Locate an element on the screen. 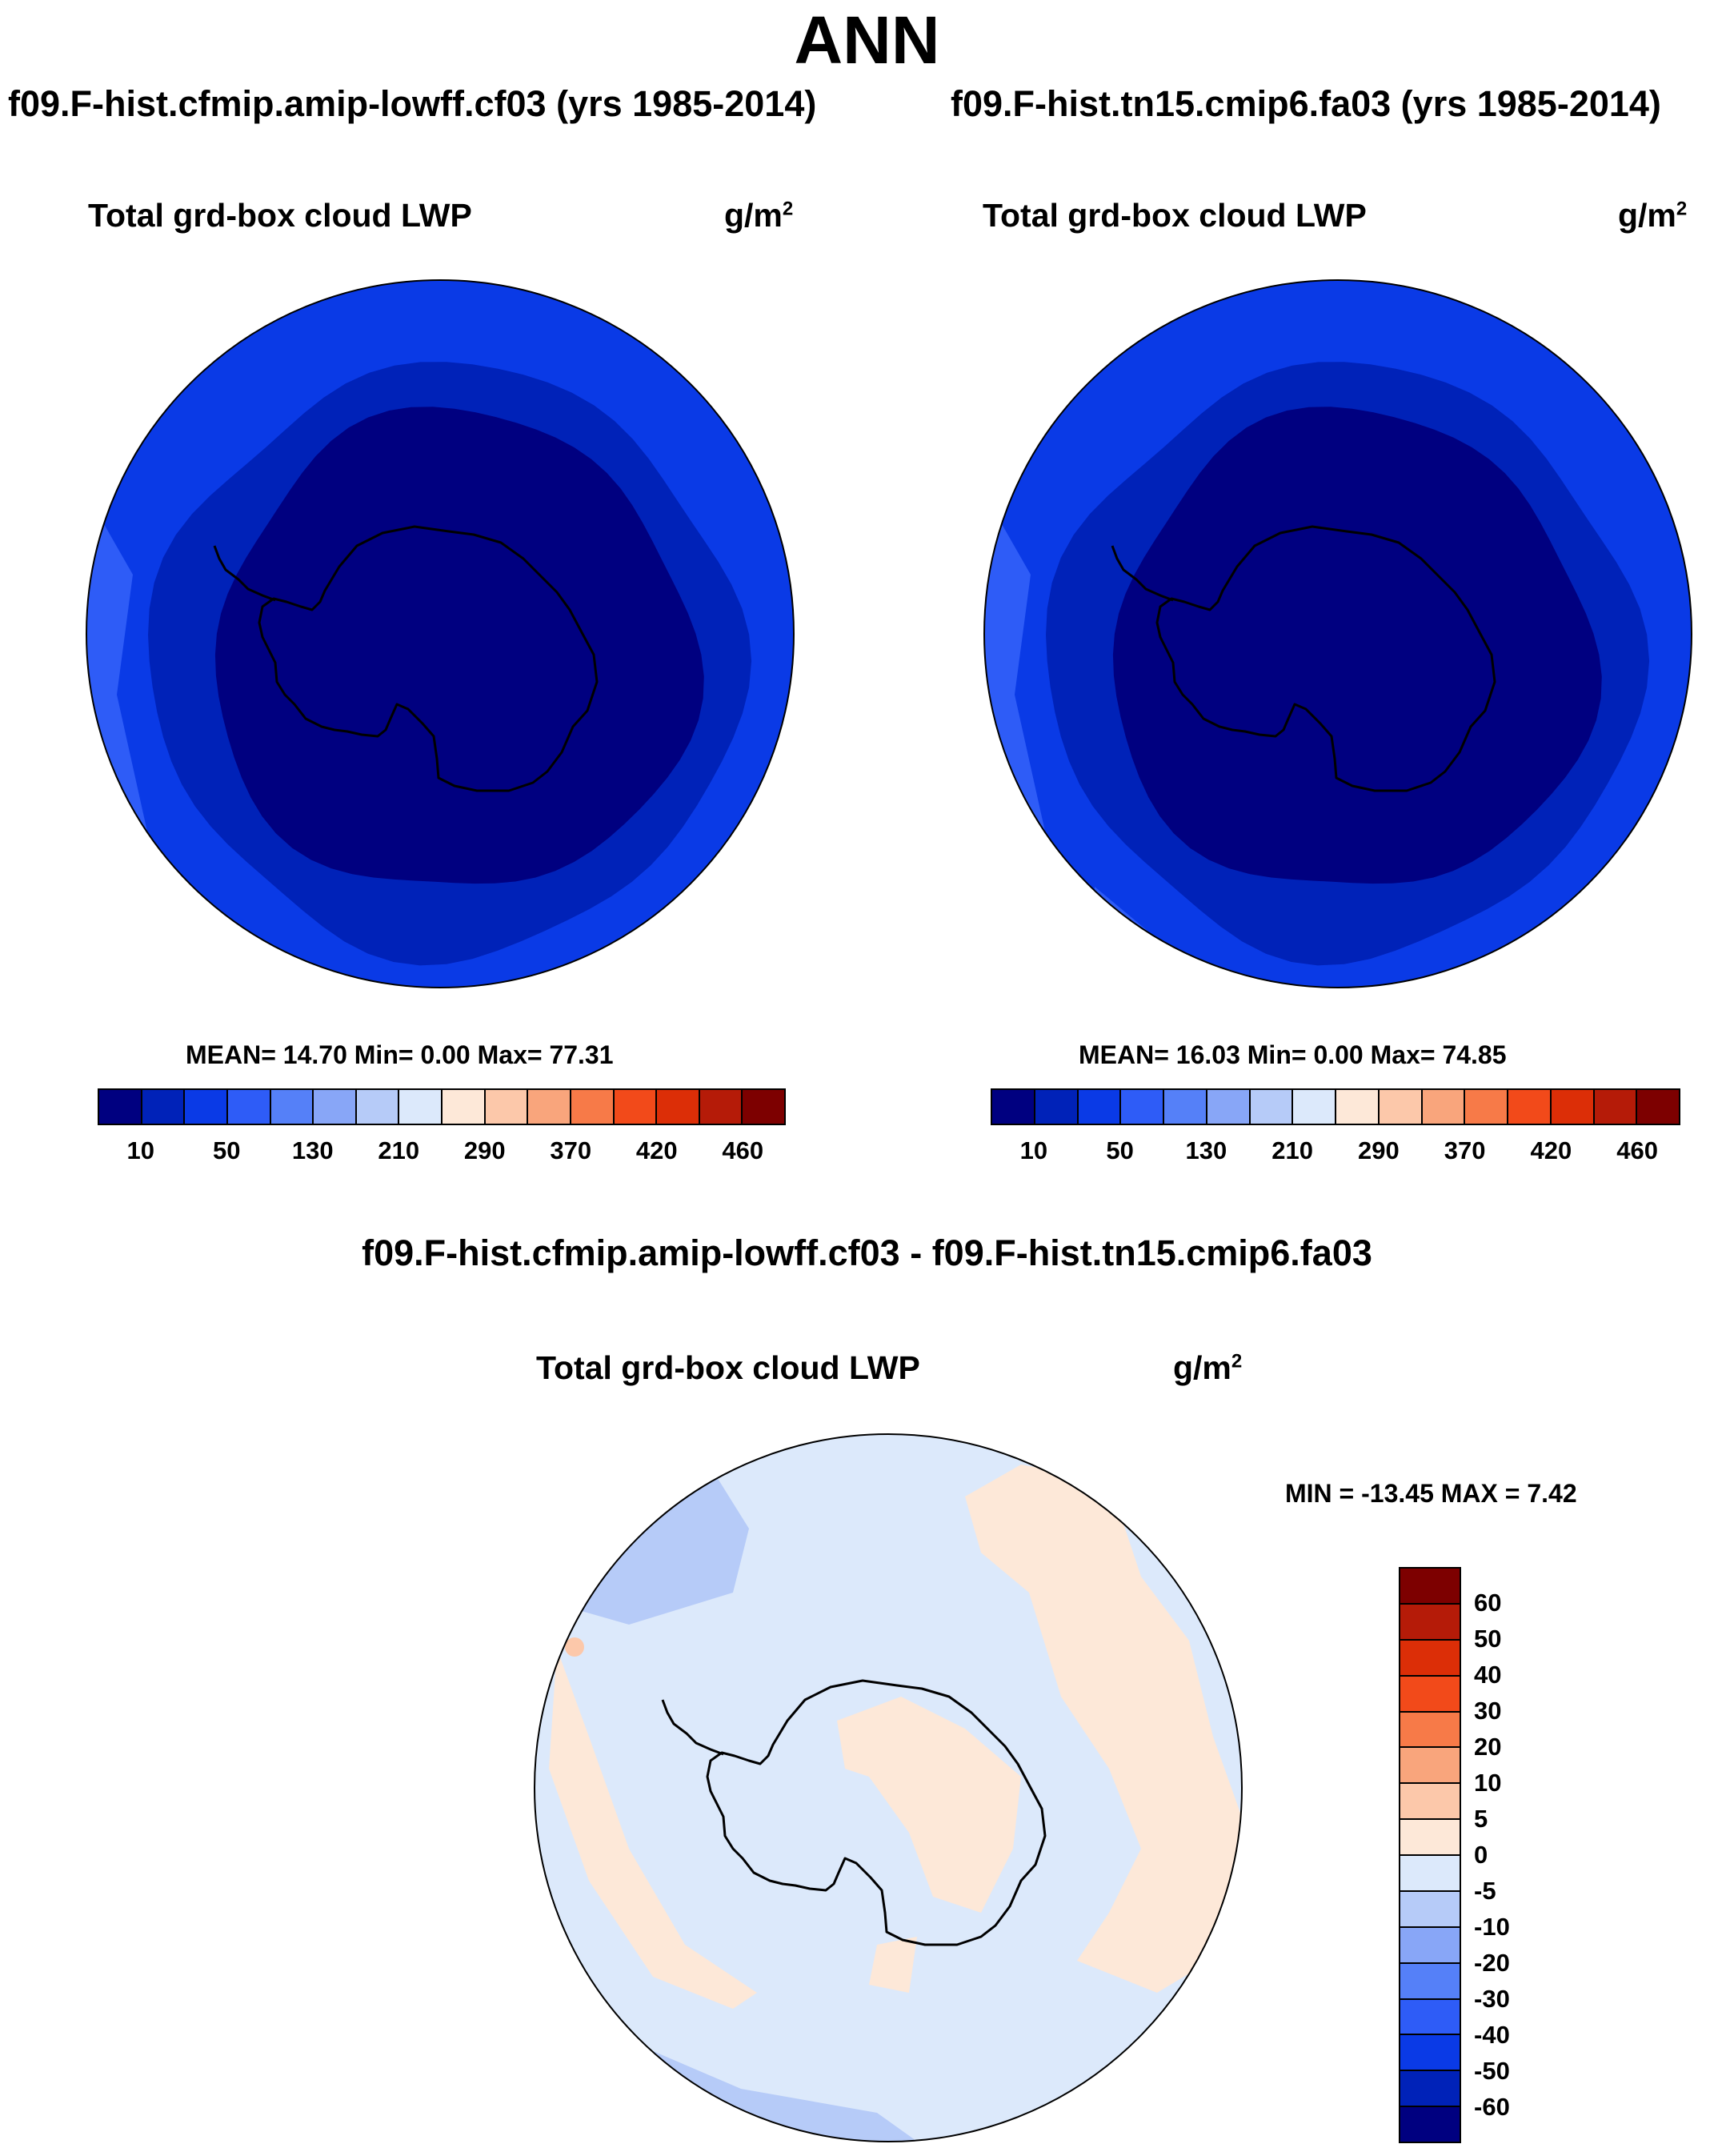  panel2-map is located at coordinates (1337, 633).